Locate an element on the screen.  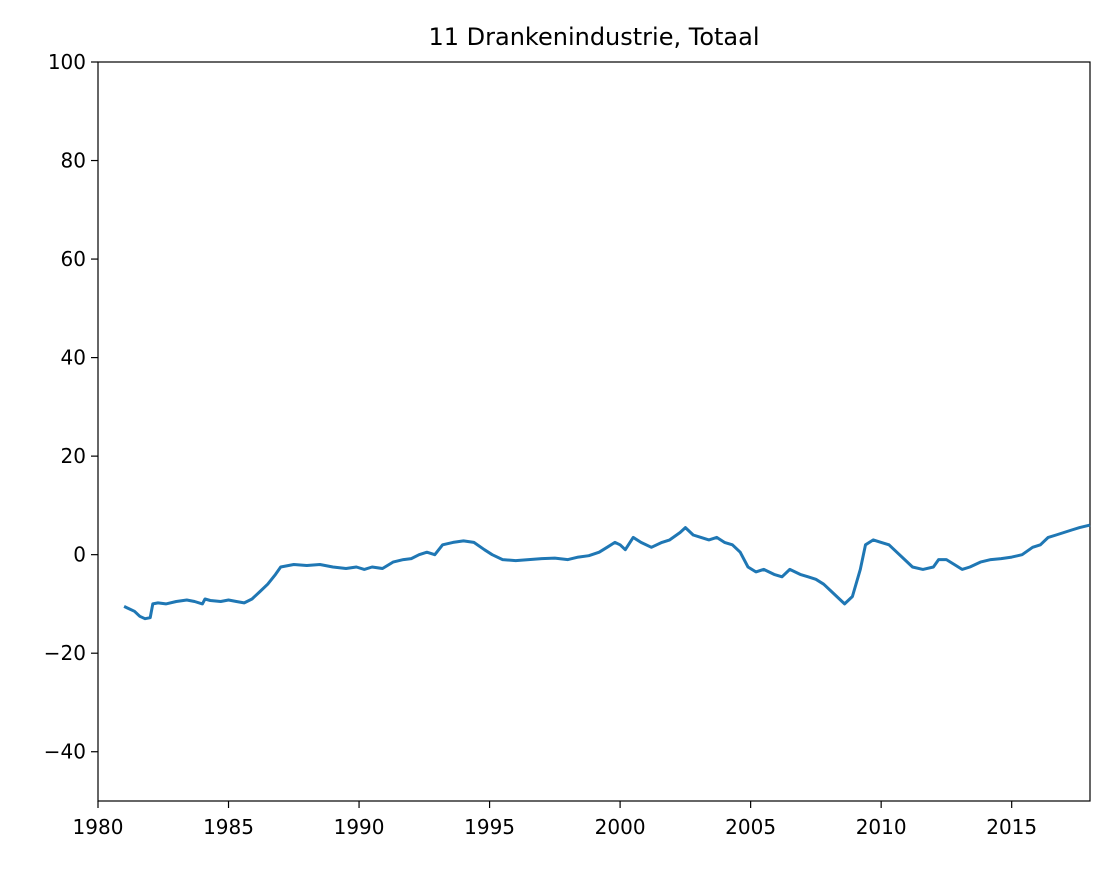
x-tick-label: 2010 is located at coordinates (881, 827).